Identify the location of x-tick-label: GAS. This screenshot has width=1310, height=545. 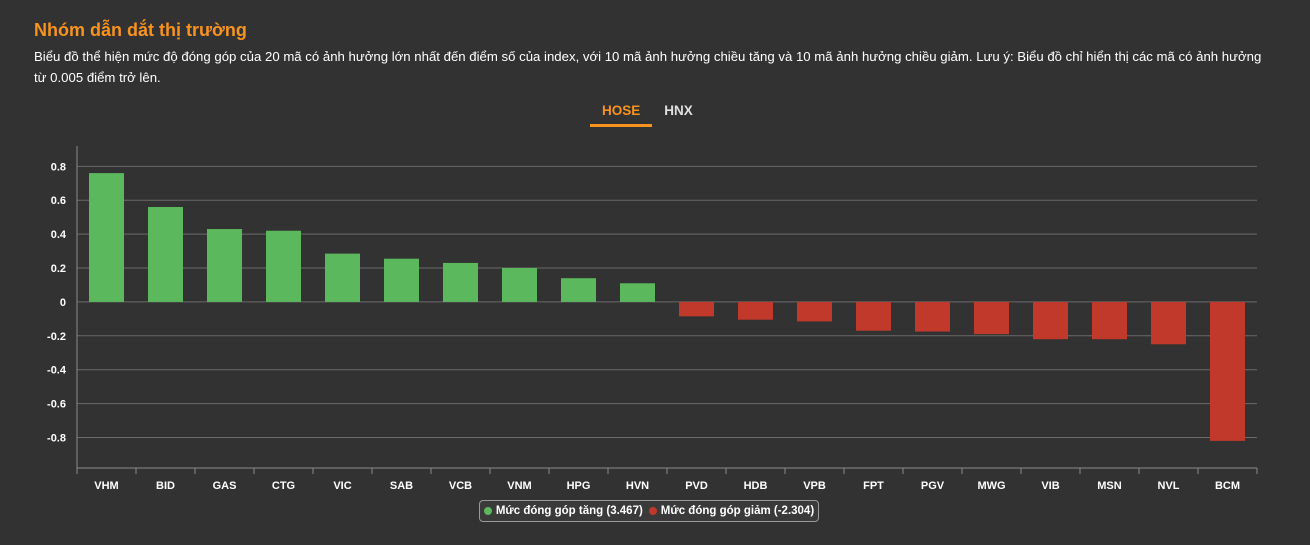
(225, 486).